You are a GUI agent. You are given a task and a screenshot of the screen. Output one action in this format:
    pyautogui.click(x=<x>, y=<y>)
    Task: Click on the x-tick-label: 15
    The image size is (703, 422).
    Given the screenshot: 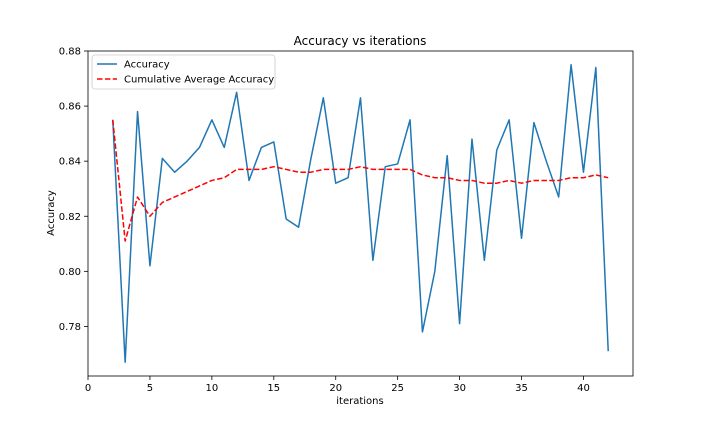 What is the action you would take?
    pyautogui.click(x=273, y=388)
    